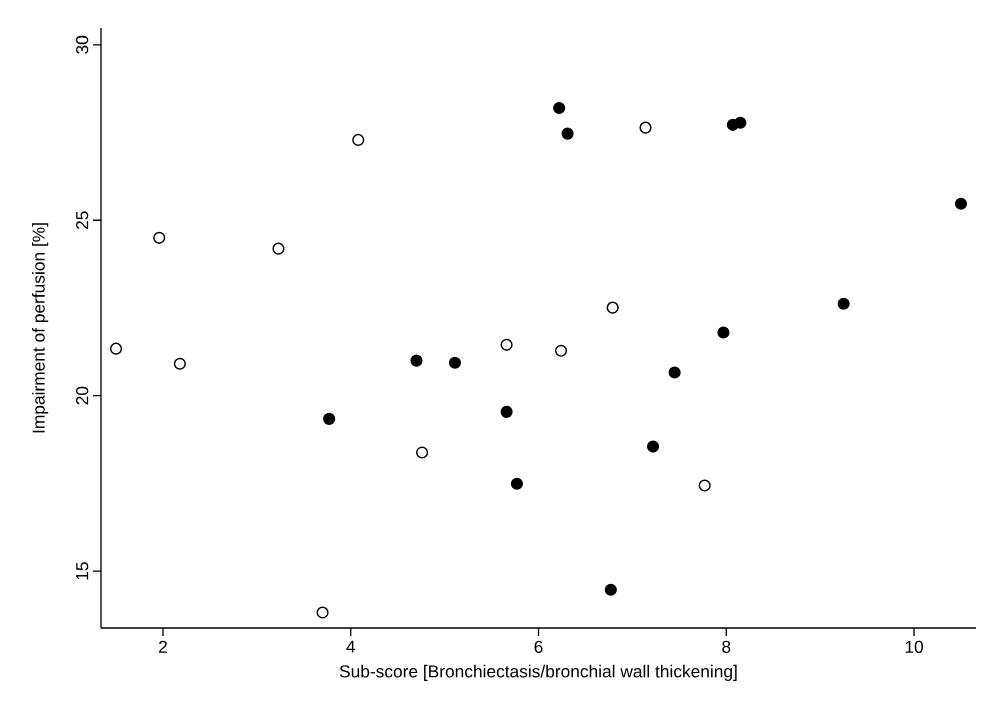  What do you see at coordinates (538, 646) in the screenshot?
I see `x-tick-label: 6` at bounding box center [538, 646].